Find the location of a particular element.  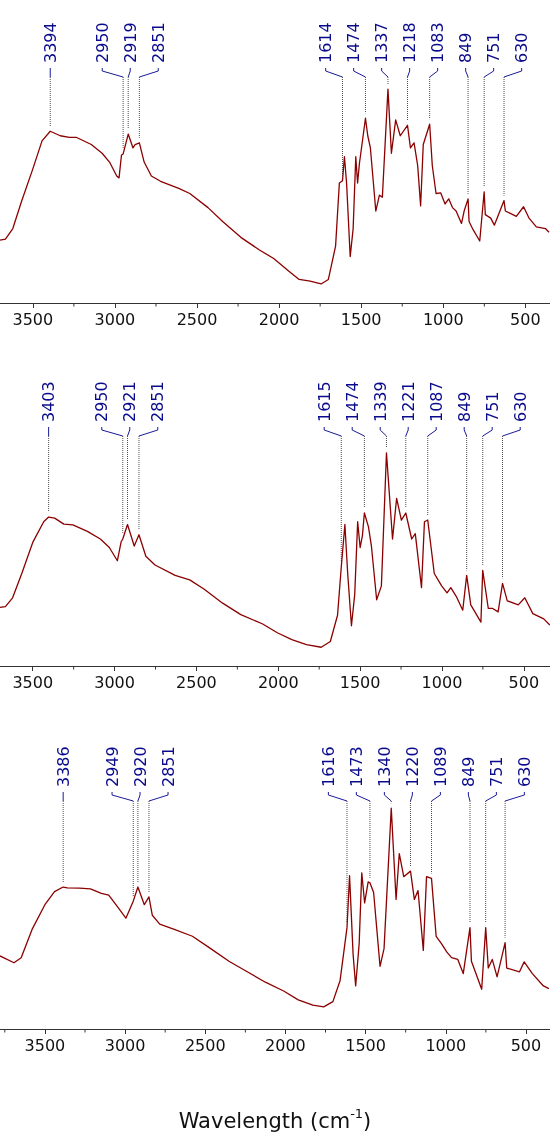

annotation: 1615 is located at coordinates (324, 401).